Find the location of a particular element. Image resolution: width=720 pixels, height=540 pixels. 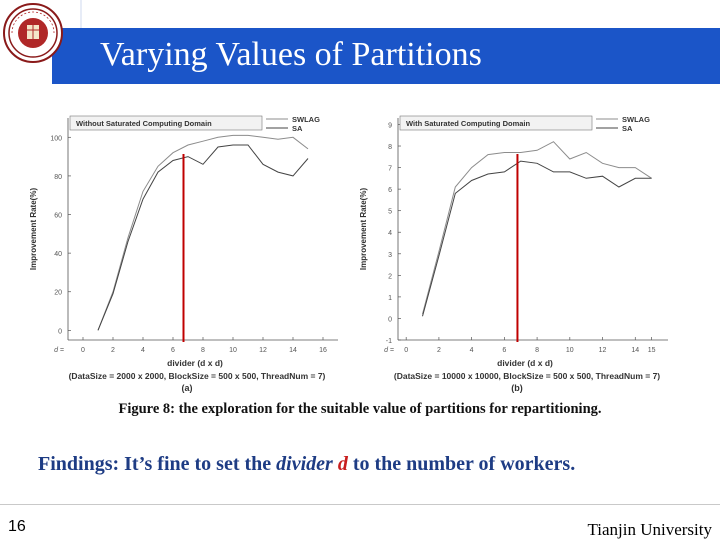

chart-a-x-tick-label: 8 is located at coordinates (203, 350).